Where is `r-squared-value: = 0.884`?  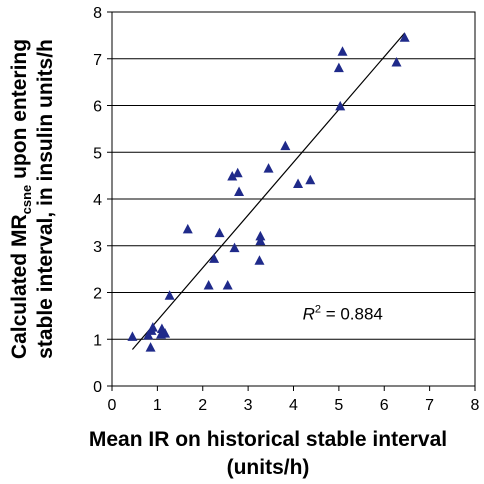
r-squared-value: = 0.884 is located at coordinates (352, 314).